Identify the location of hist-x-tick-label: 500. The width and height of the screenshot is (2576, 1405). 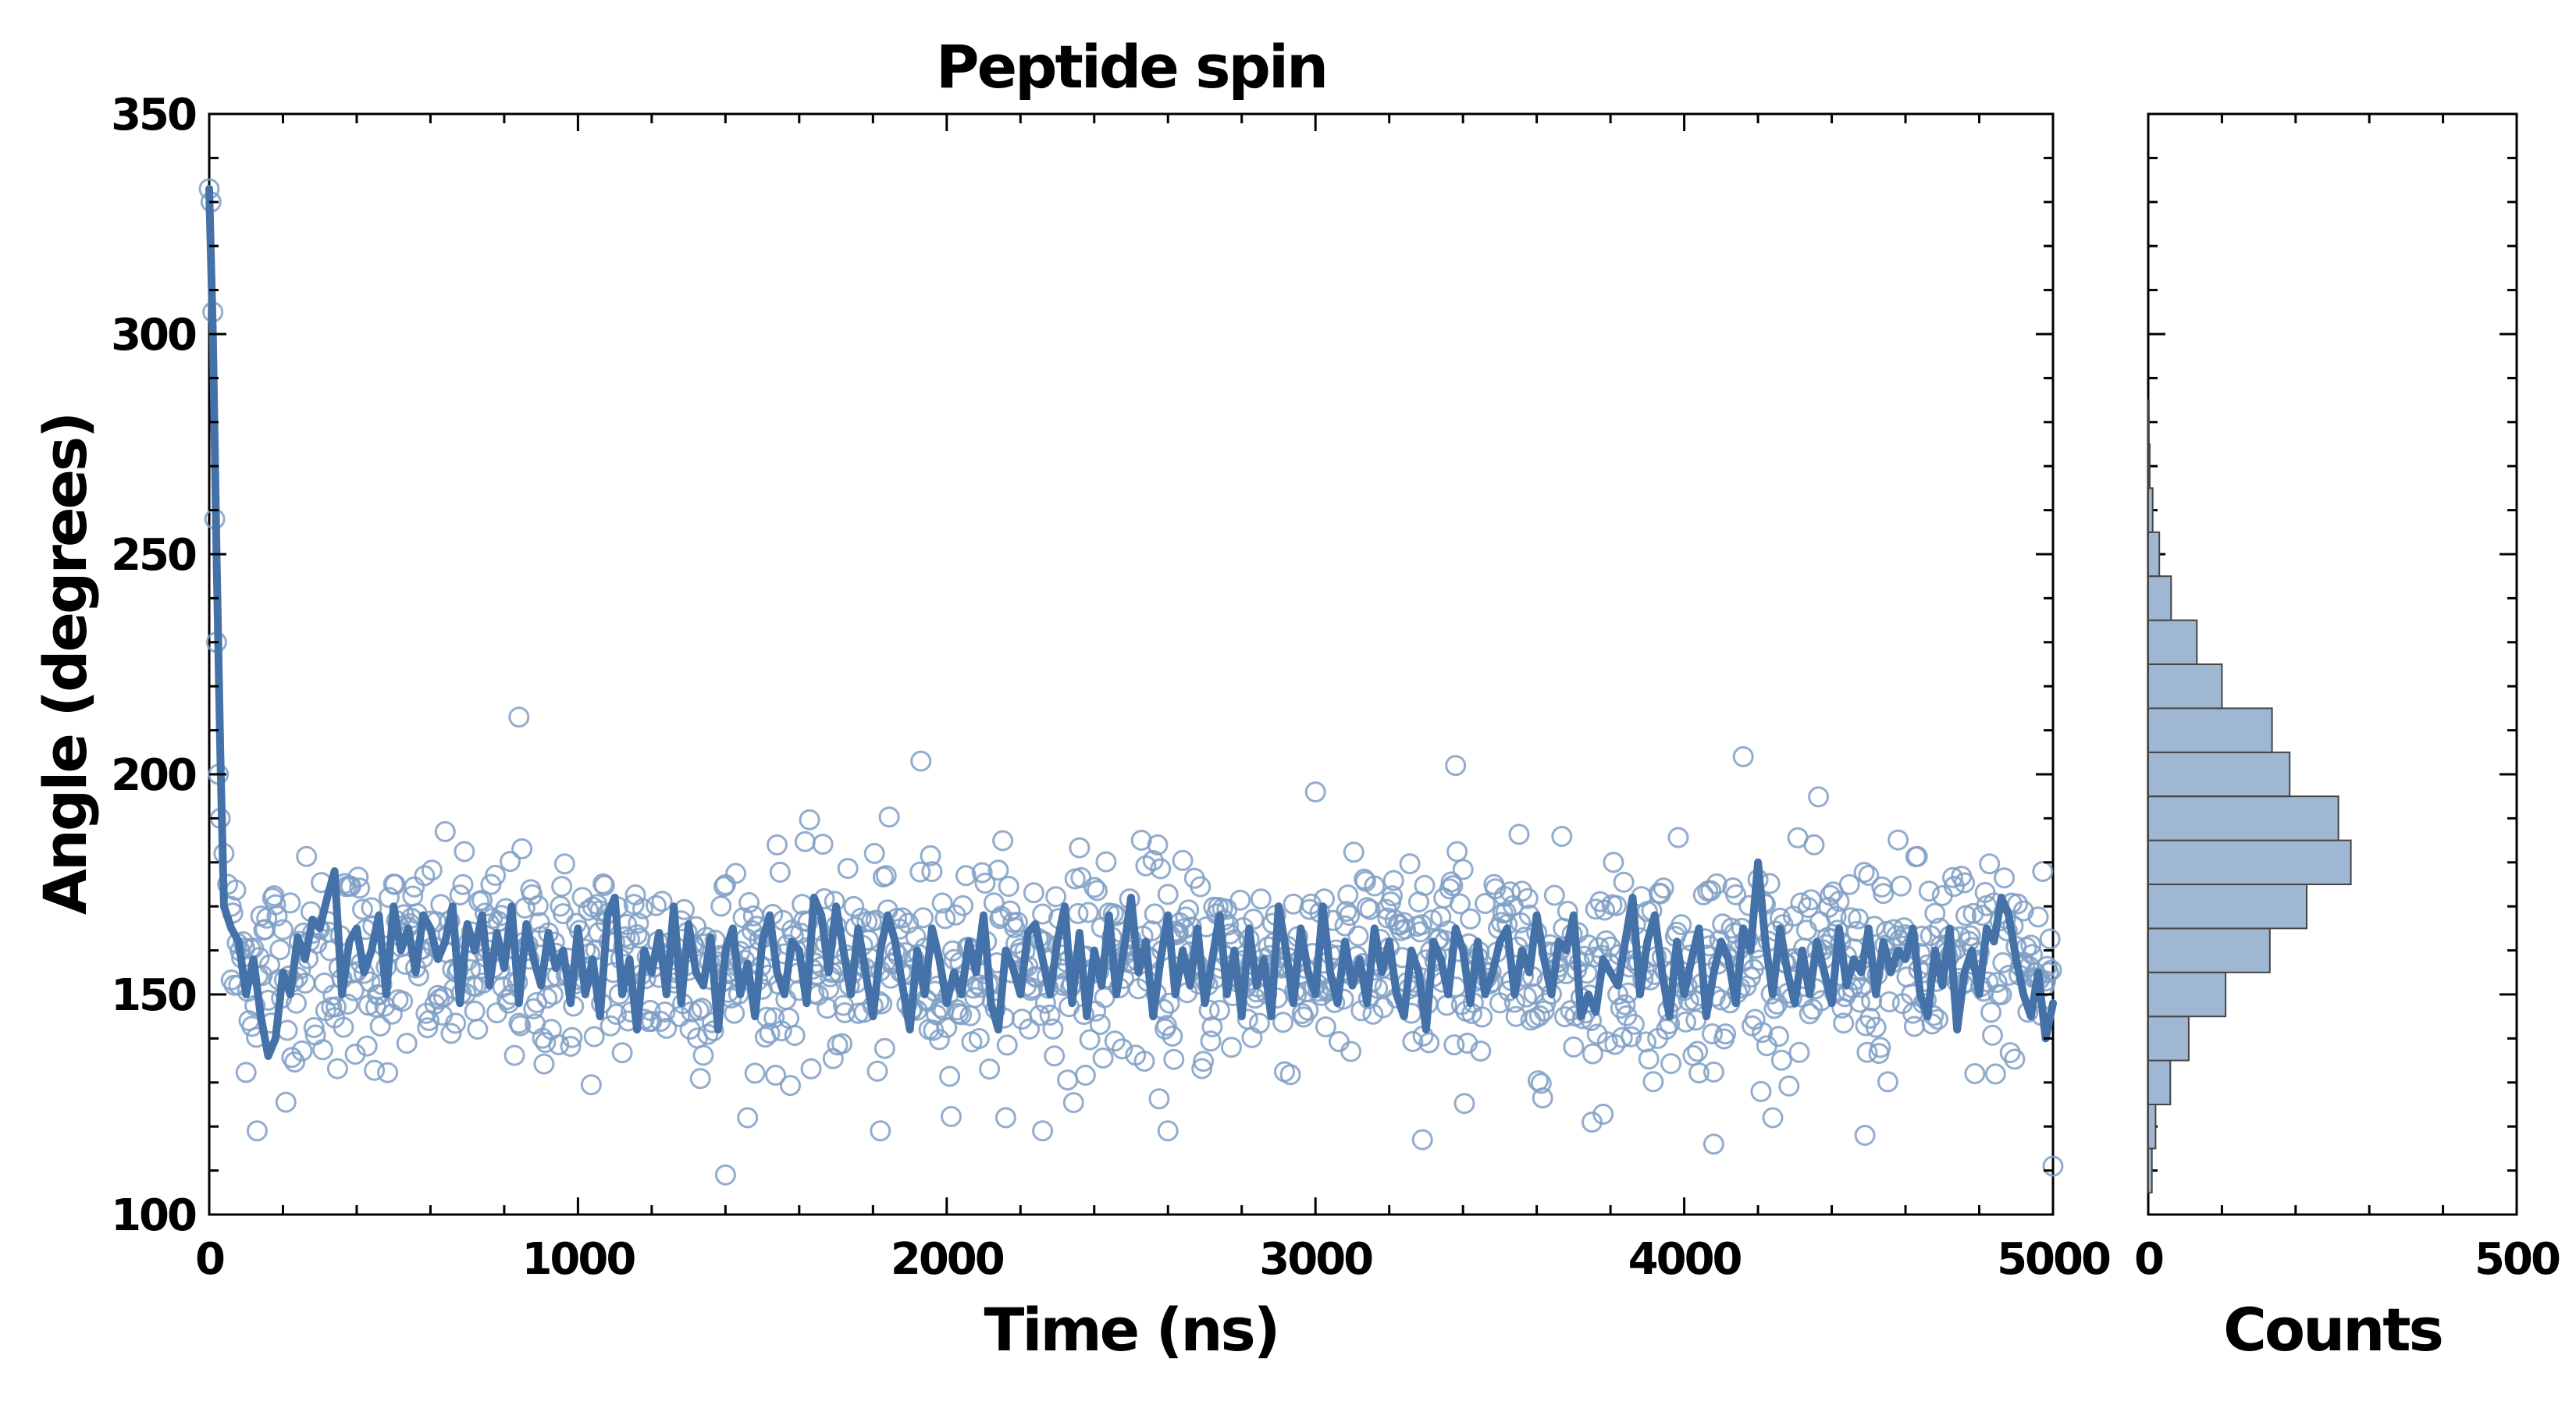
(2517, 1259).